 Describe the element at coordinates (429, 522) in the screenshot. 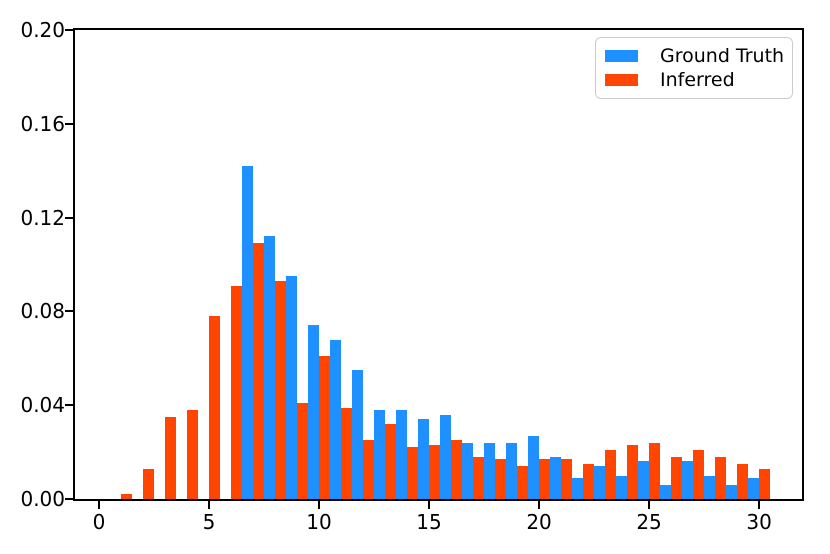

I see `x-axis-tick-label: 15` at that location.